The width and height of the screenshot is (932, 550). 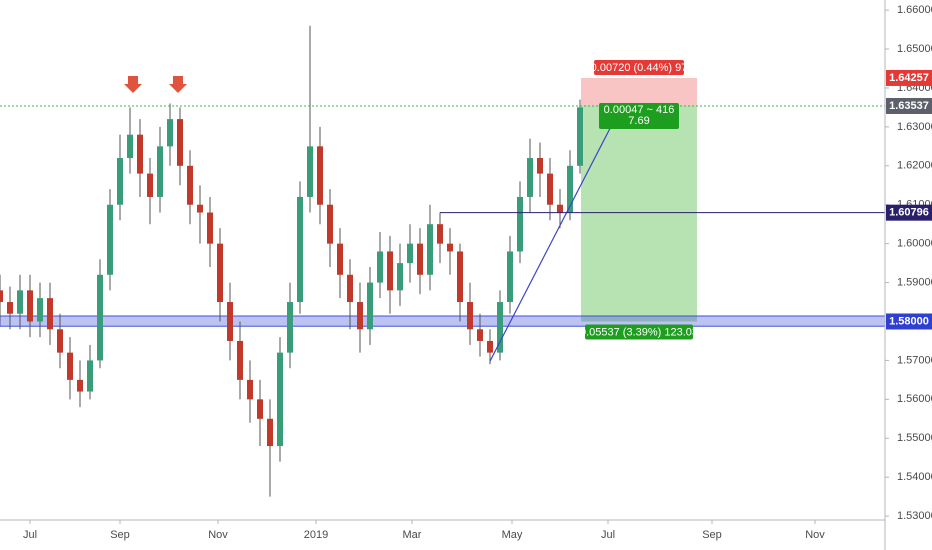 I want to click on price-label: 1.58000, so click(x=909, y=321).